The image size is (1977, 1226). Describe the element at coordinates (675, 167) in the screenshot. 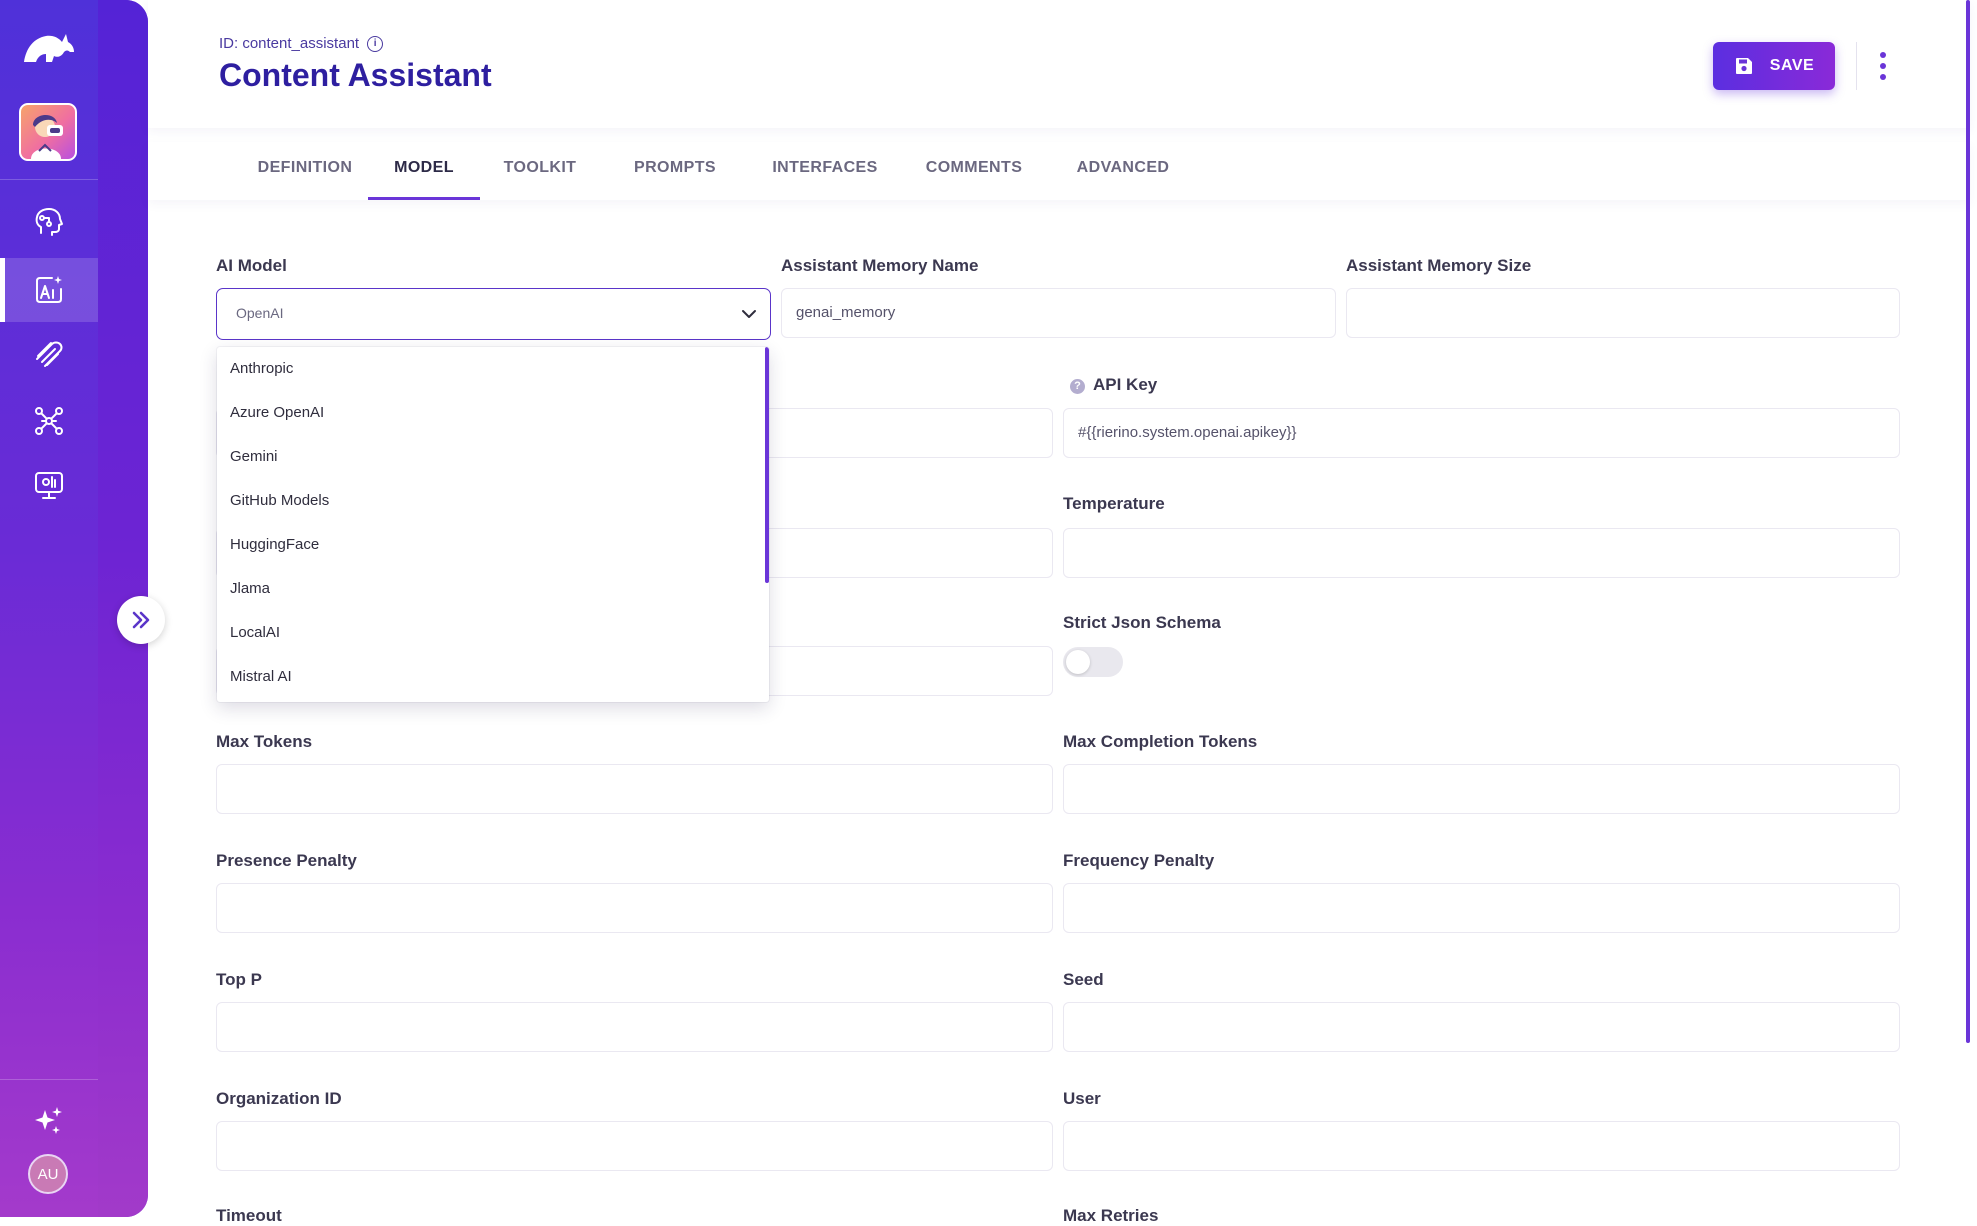

I see `tab-prompts: PROMPTS` at that location.